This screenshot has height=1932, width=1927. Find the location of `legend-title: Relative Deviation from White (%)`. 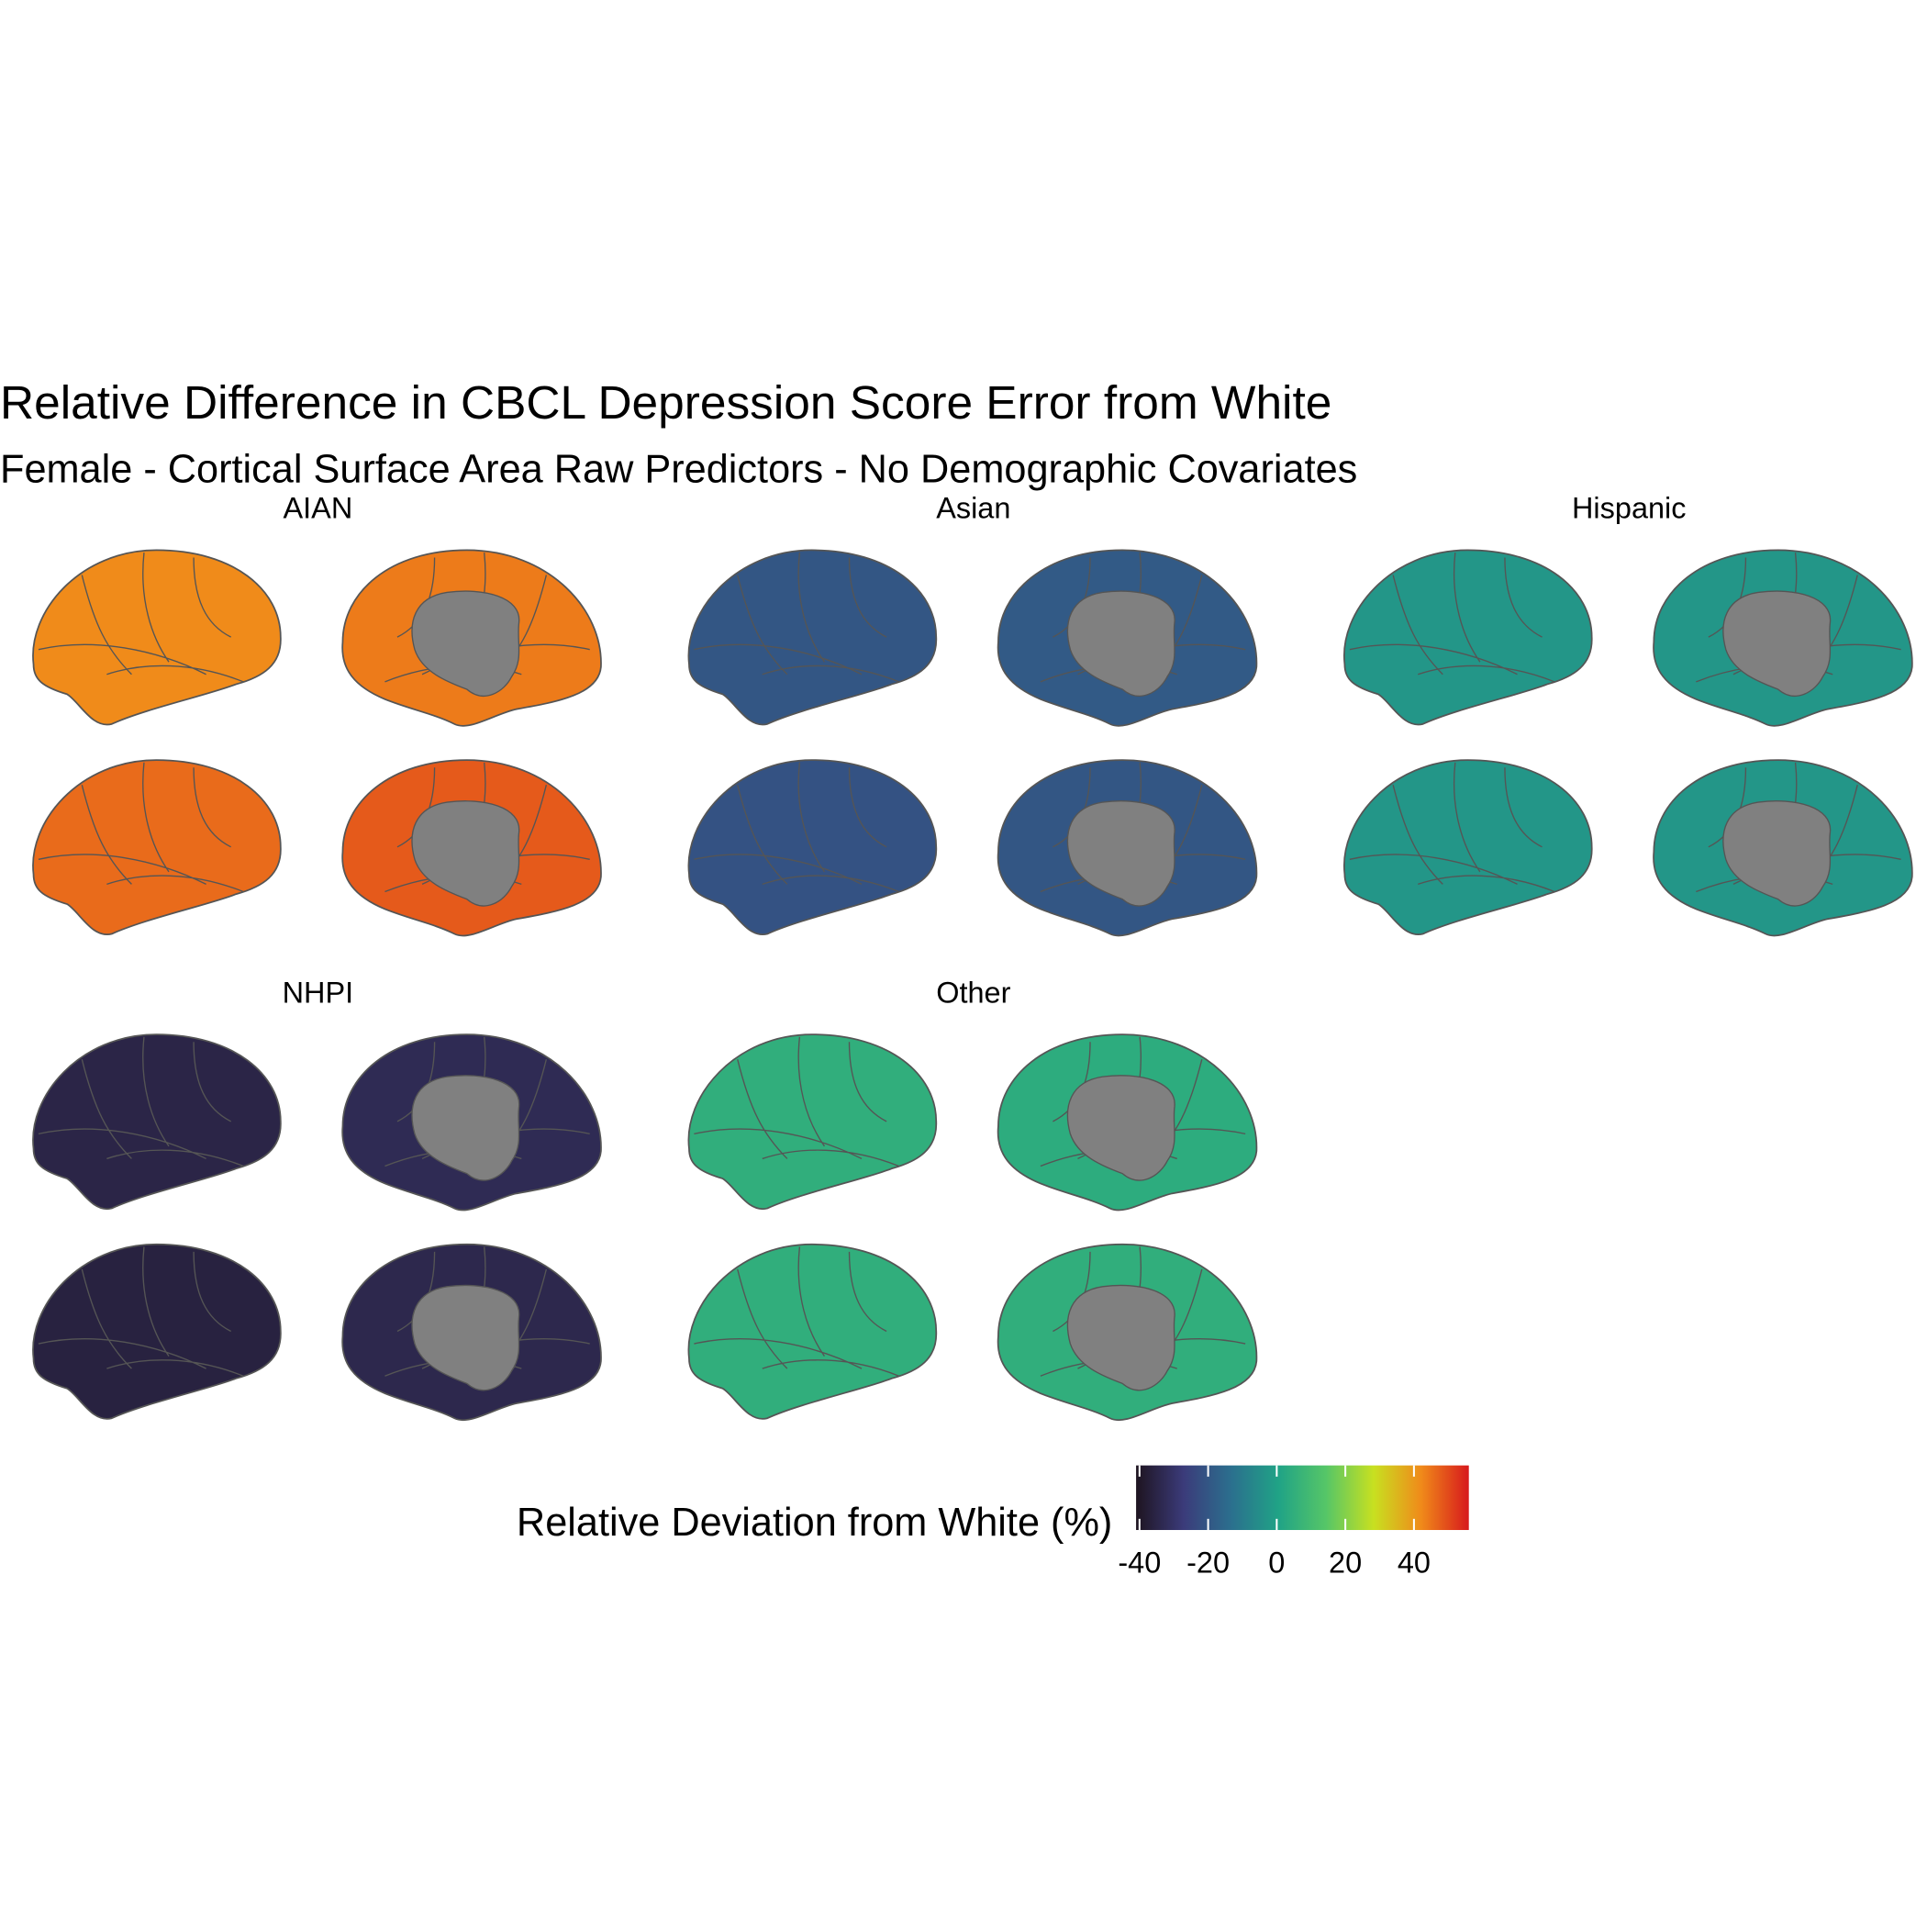

legend-title: Relative Deviation from White (%) is located at coordinates (814, 1523).